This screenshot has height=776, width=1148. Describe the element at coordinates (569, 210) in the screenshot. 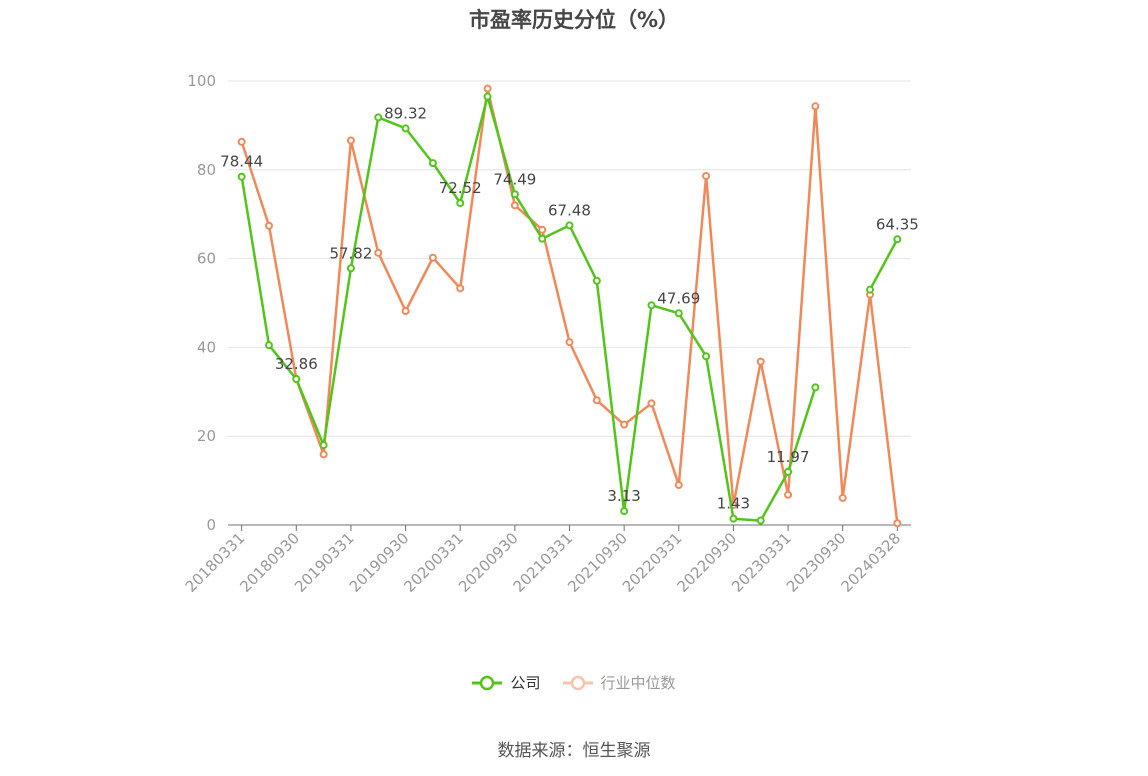

I see `data-label: 67.48` at that location.